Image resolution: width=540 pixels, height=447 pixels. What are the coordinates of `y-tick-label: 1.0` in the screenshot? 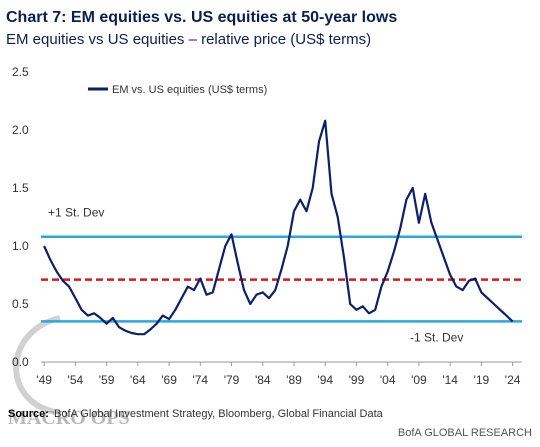 It's located at (20, 246).